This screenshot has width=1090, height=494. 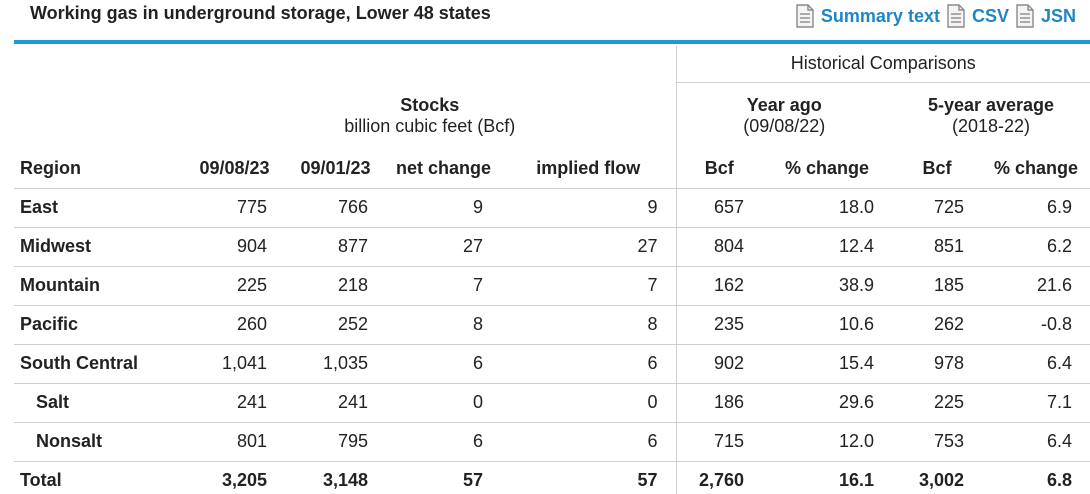 I want to click on cell-year-ago-pct: 12.4, so click(x=827, y=247).